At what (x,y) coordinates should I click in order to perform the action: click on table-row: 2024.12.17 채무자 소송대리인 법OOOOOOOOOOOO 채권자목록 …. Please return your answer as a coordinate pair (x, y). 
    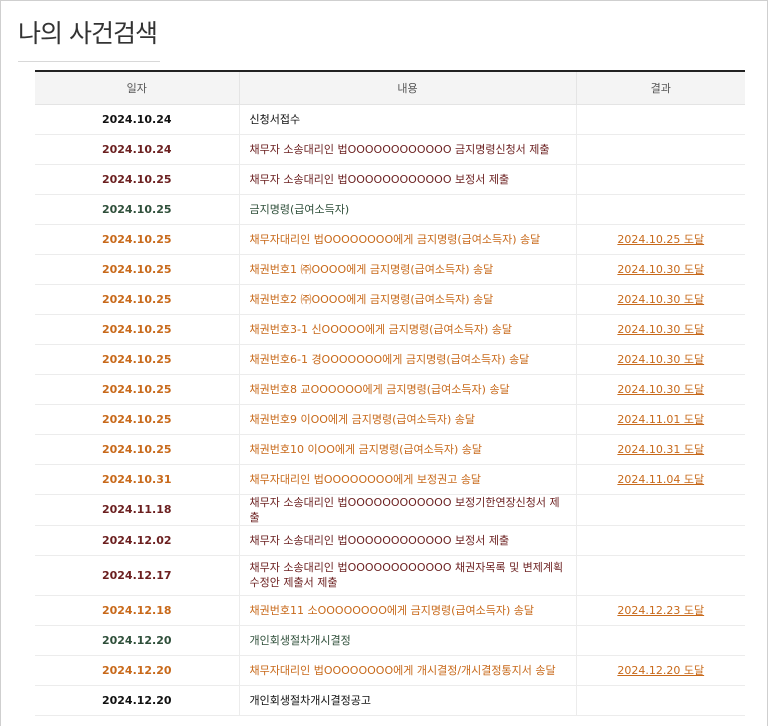
    Looking at the image, I should click on (390, 575).